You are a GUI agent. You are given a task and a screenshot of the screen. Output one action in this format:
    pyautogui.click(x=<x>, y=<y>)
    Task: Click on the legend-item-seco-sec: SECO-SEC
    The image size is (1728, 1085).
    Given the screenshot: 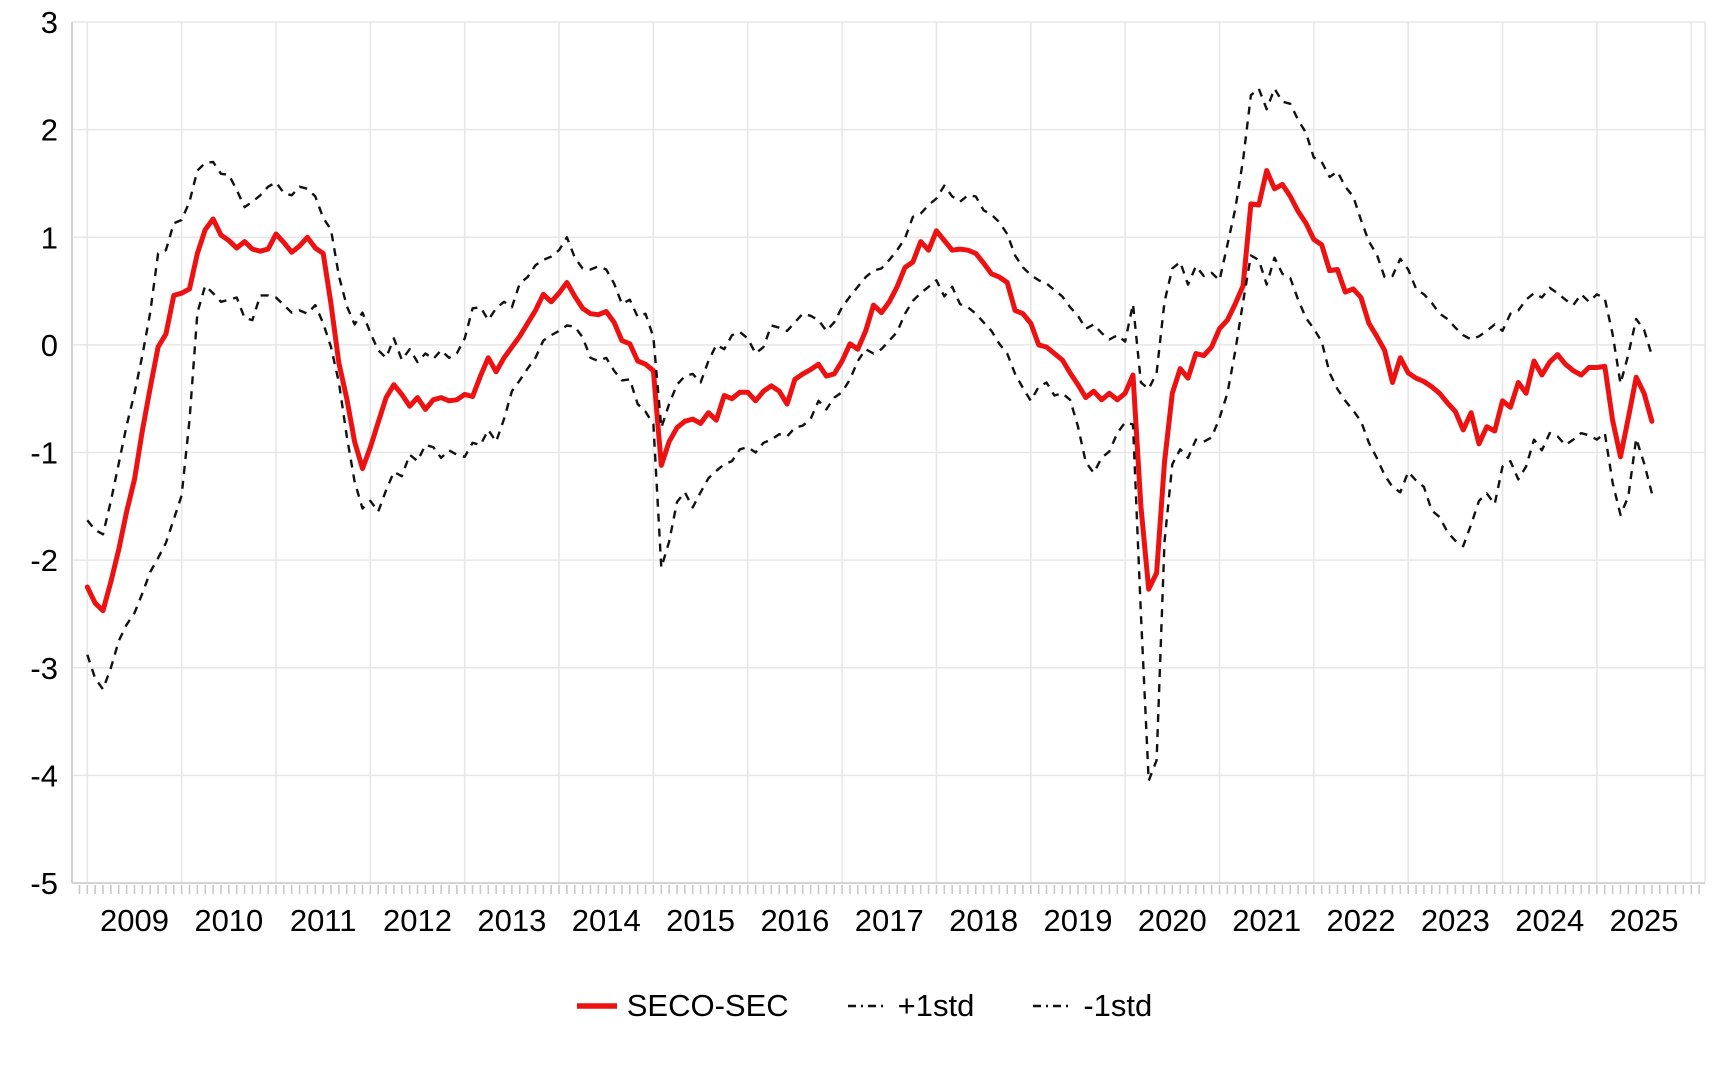 What is the action you would take?
    pyautogui.click(x=682, y=1006)
    